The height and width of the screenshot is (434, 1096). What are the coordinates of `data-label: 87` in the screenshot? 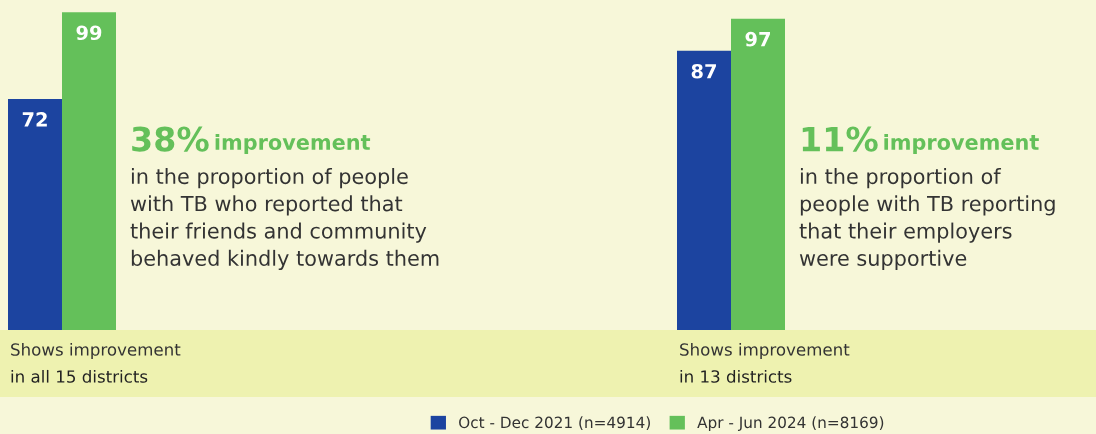 It's located at (703, 71).